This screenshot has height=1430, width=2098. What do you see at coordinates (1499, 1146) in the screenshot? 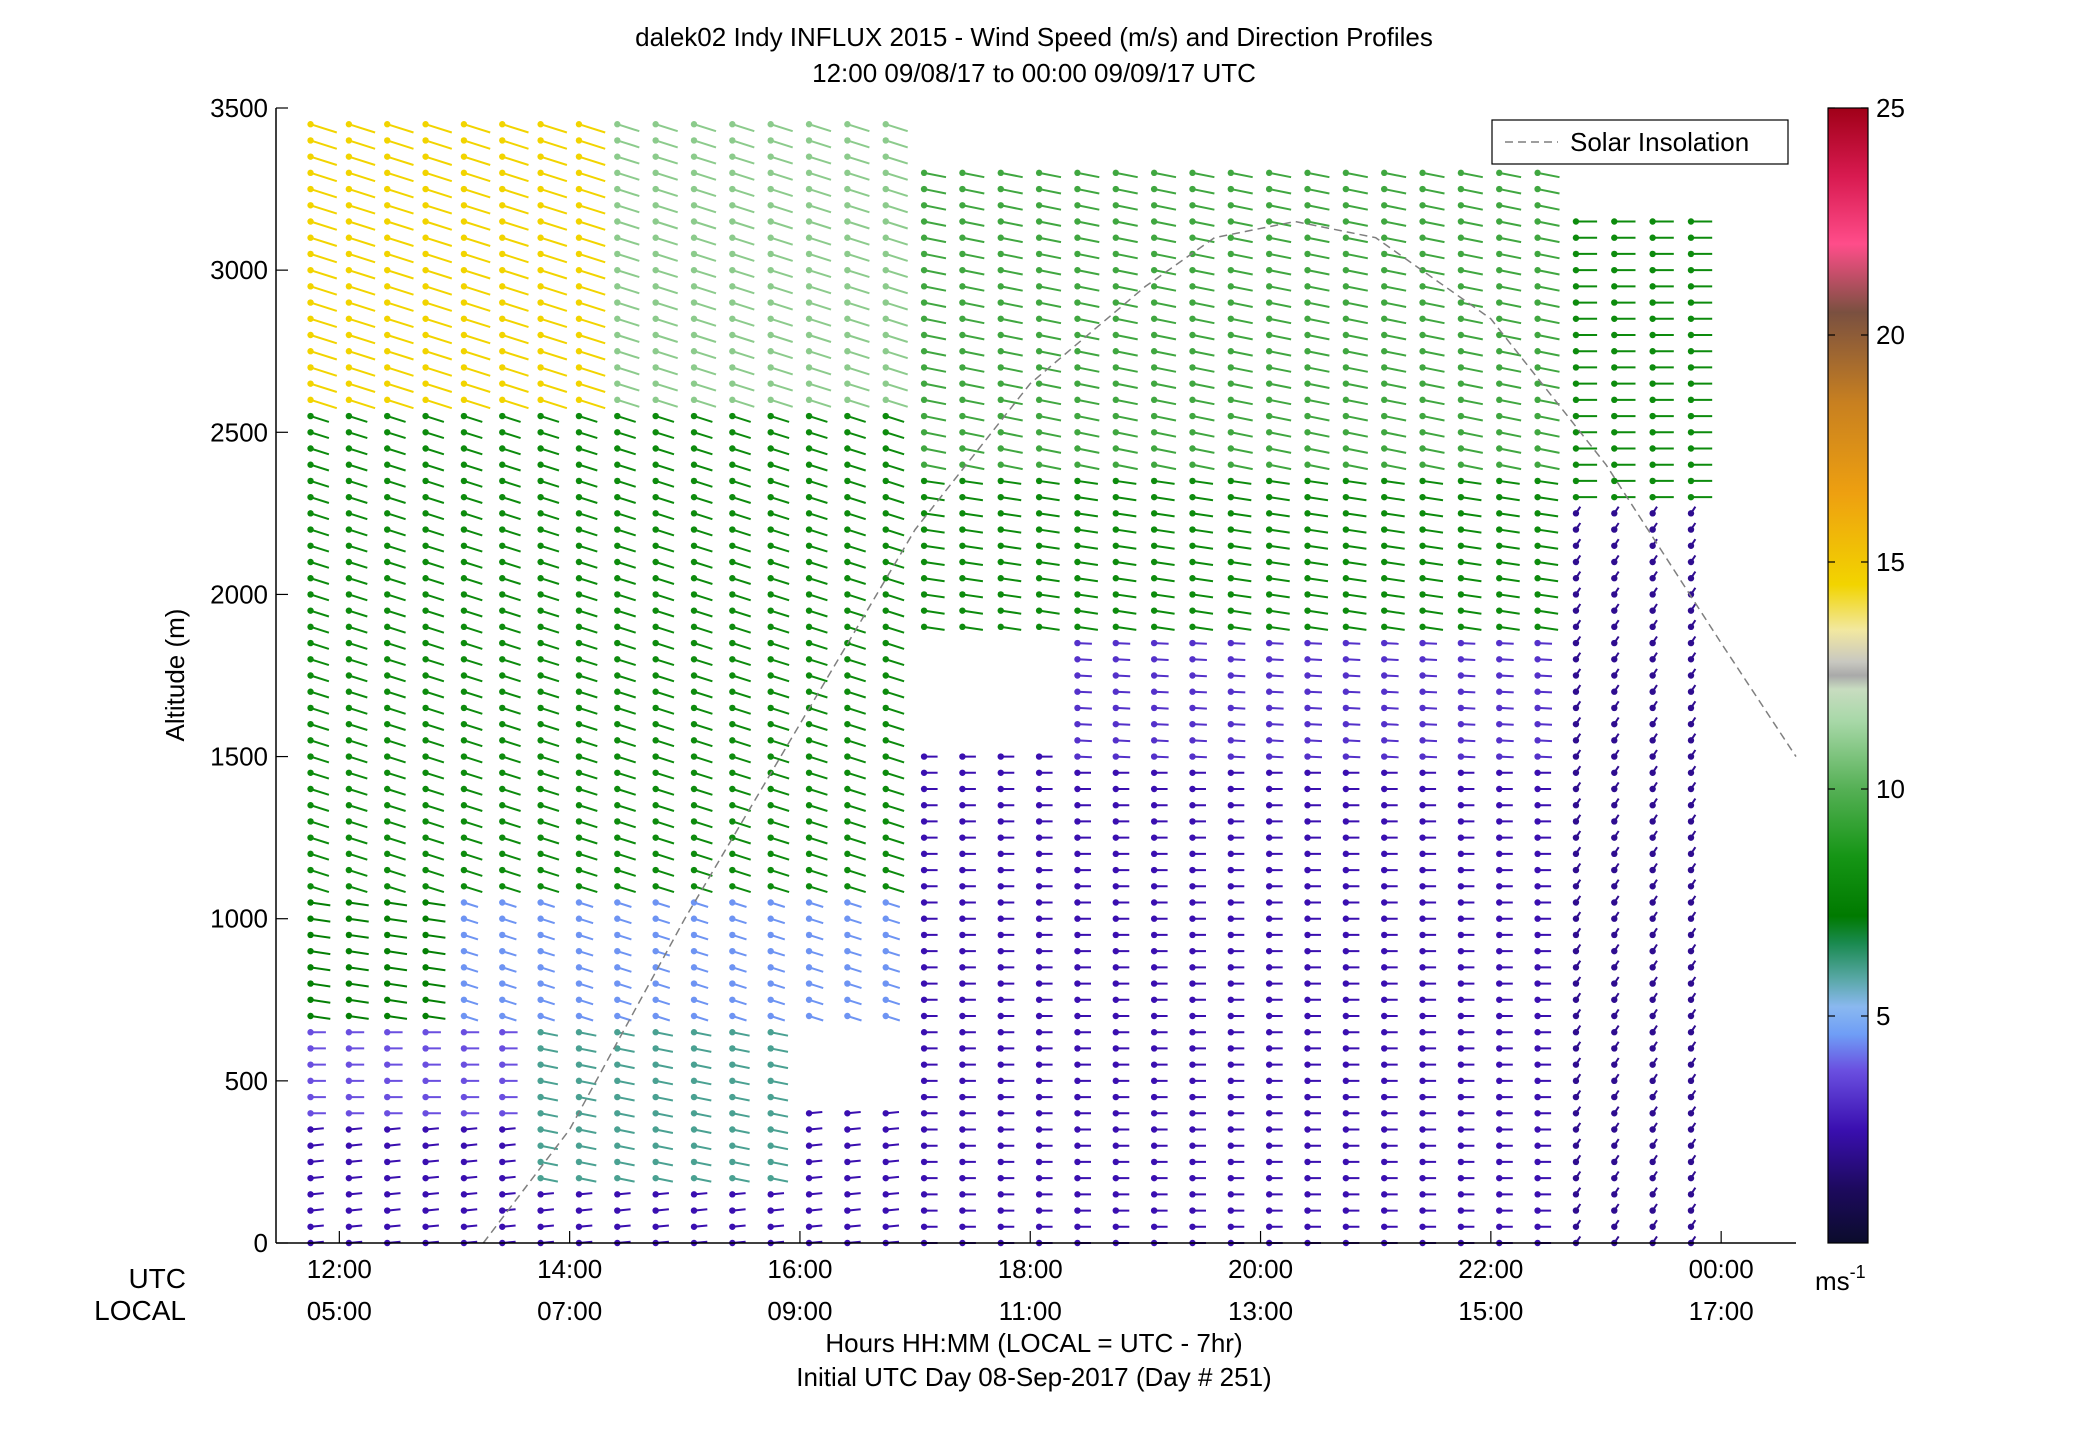
I see `wind-barb-dot-2088` at bounding box center [1499, 1146].